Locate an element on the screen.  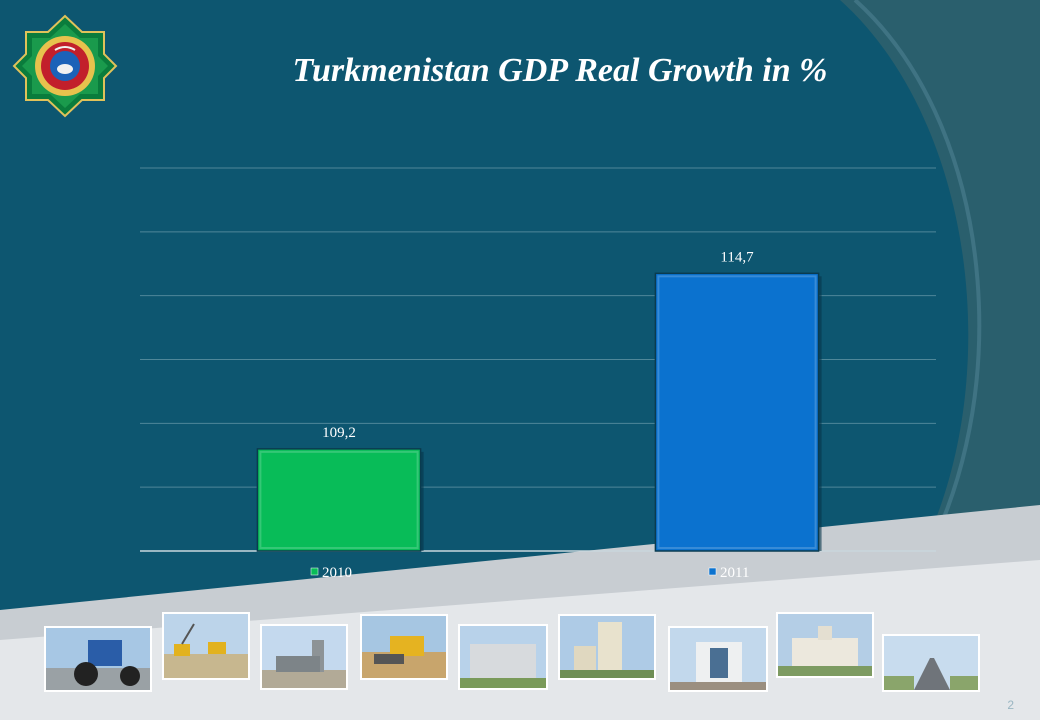
modern-building-photo is located at coordinates (718, 659).